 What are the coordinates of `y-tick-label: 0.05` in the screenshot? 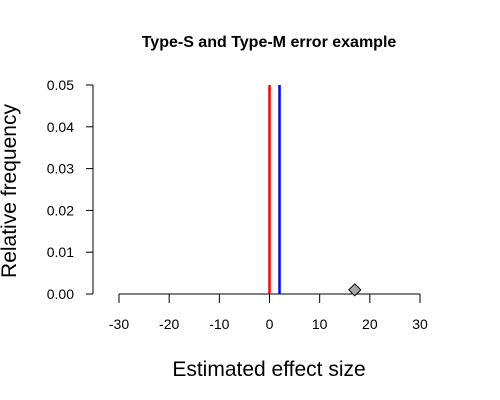 It's located at (60, 85).